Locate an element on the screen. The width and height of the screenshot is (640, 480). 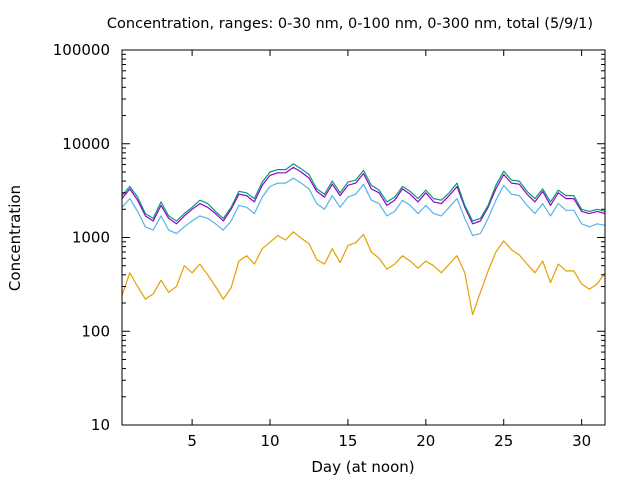
x-tick-label: 15 is located at coordinates (347, 441).